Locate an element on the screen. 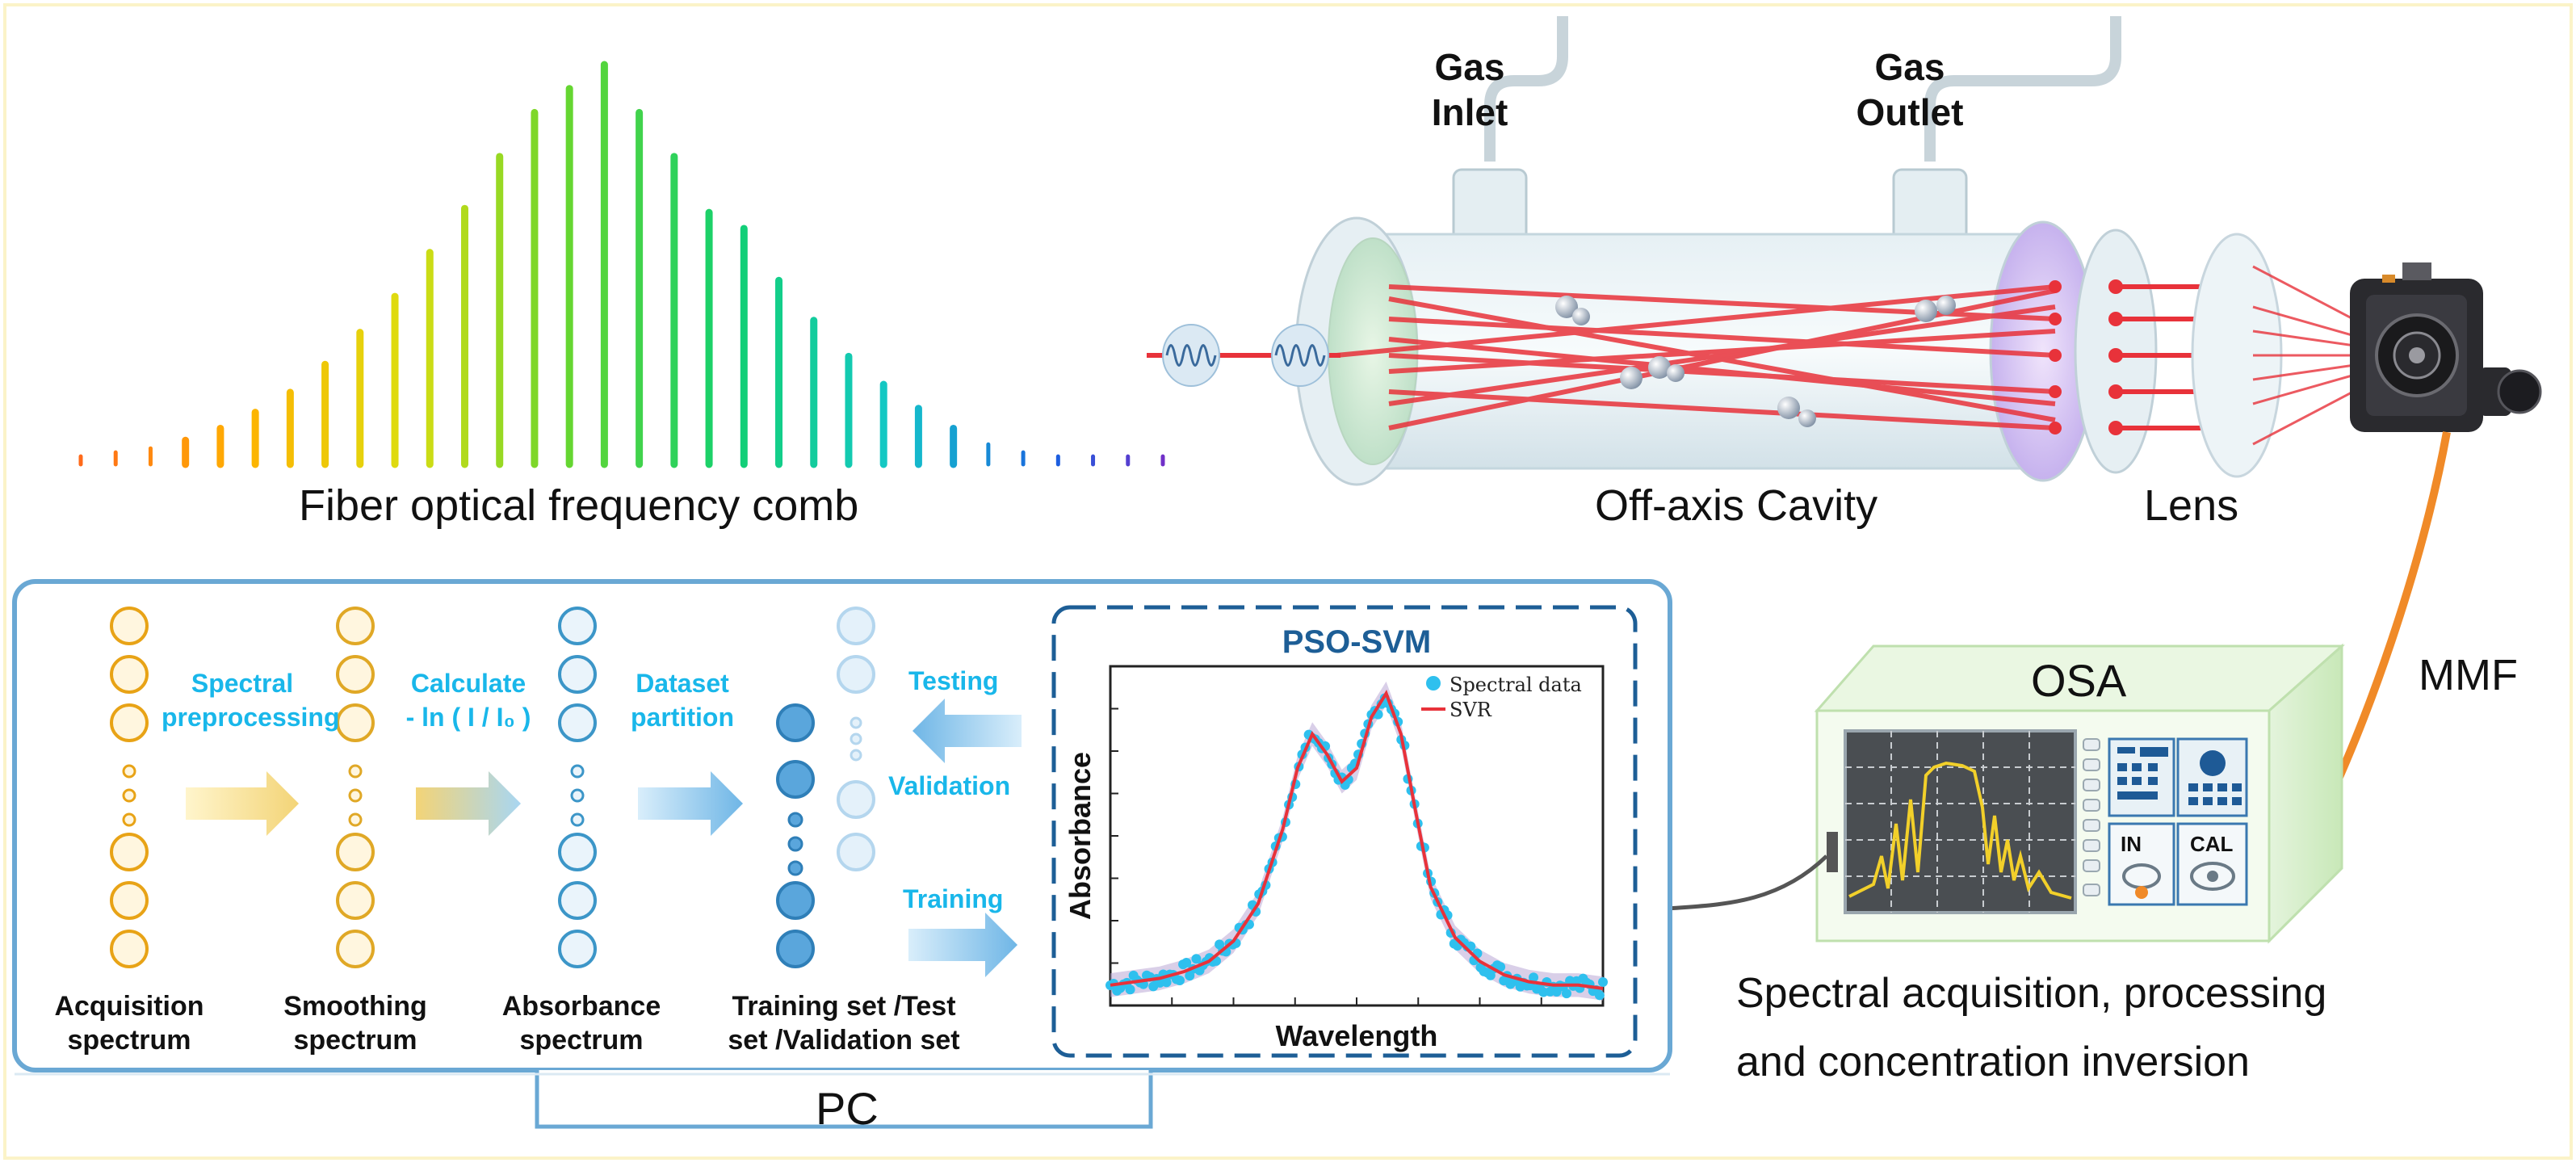 The image size is (2576, 1167). pc-stand is located at coordinates (844, 1099).